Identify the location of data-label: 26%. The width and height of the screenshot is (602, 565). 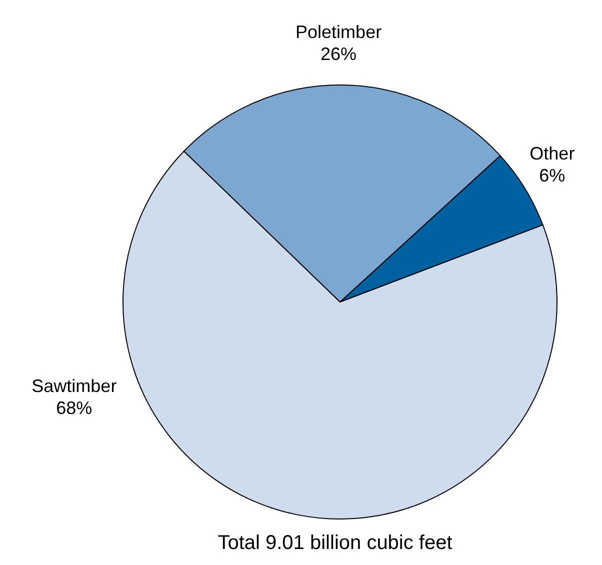
(338, 54).